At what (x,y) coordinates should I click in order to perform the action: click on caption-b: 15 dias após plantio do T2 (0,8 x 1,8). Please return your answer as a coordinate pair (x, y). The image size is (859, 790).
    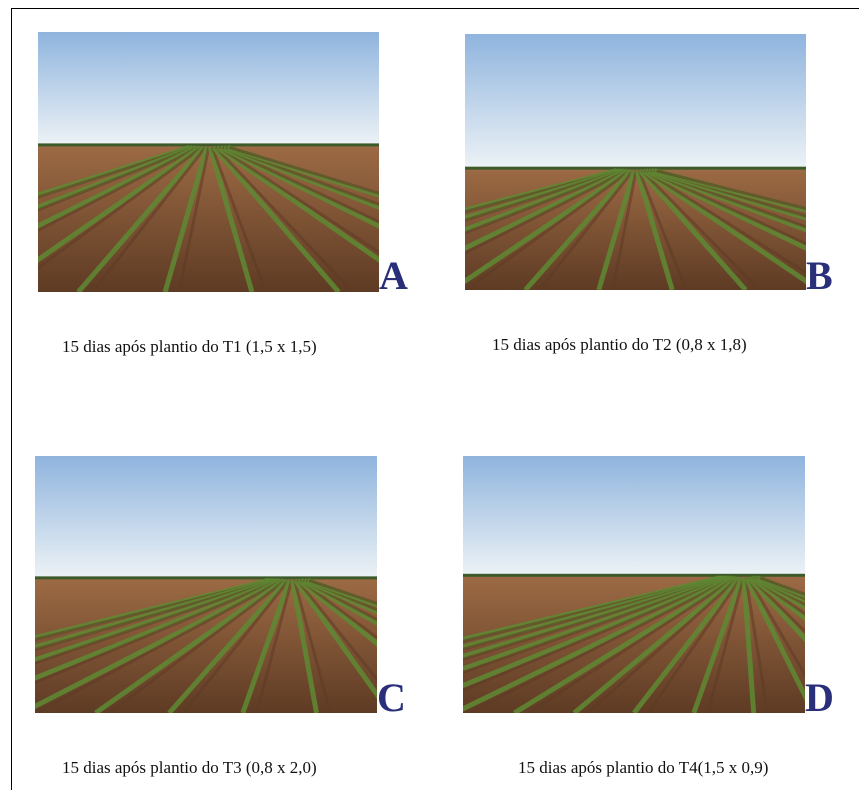
    Looking at the image, I should click on (619, 344).